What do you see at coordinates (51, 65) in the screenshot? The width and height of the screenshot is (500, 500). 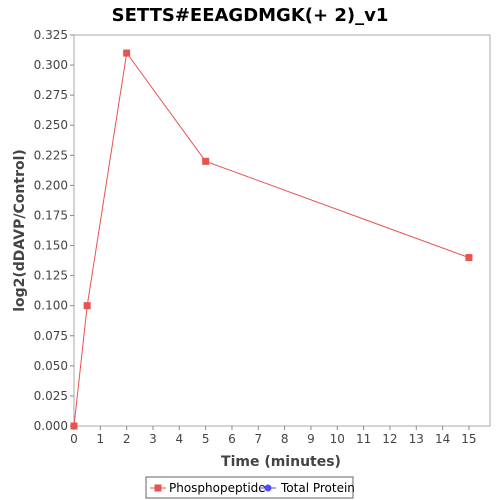 I see `y-tick-label: 0.300` at bounding box center [51, 65].